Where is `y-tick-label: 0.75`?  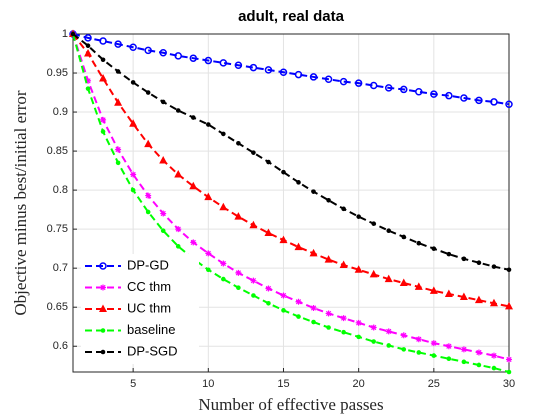 y-tick-label: 0.75 is located at coordinates (57, 229).